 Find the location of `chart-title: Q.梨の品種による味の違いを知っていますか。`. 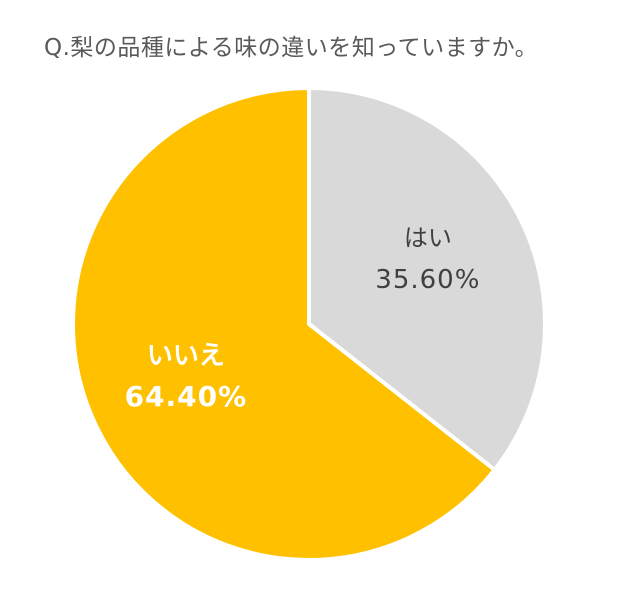

chart-title: Q.梨の品種による味の違いを知っていますか。 is located at coordinates (291, 48).